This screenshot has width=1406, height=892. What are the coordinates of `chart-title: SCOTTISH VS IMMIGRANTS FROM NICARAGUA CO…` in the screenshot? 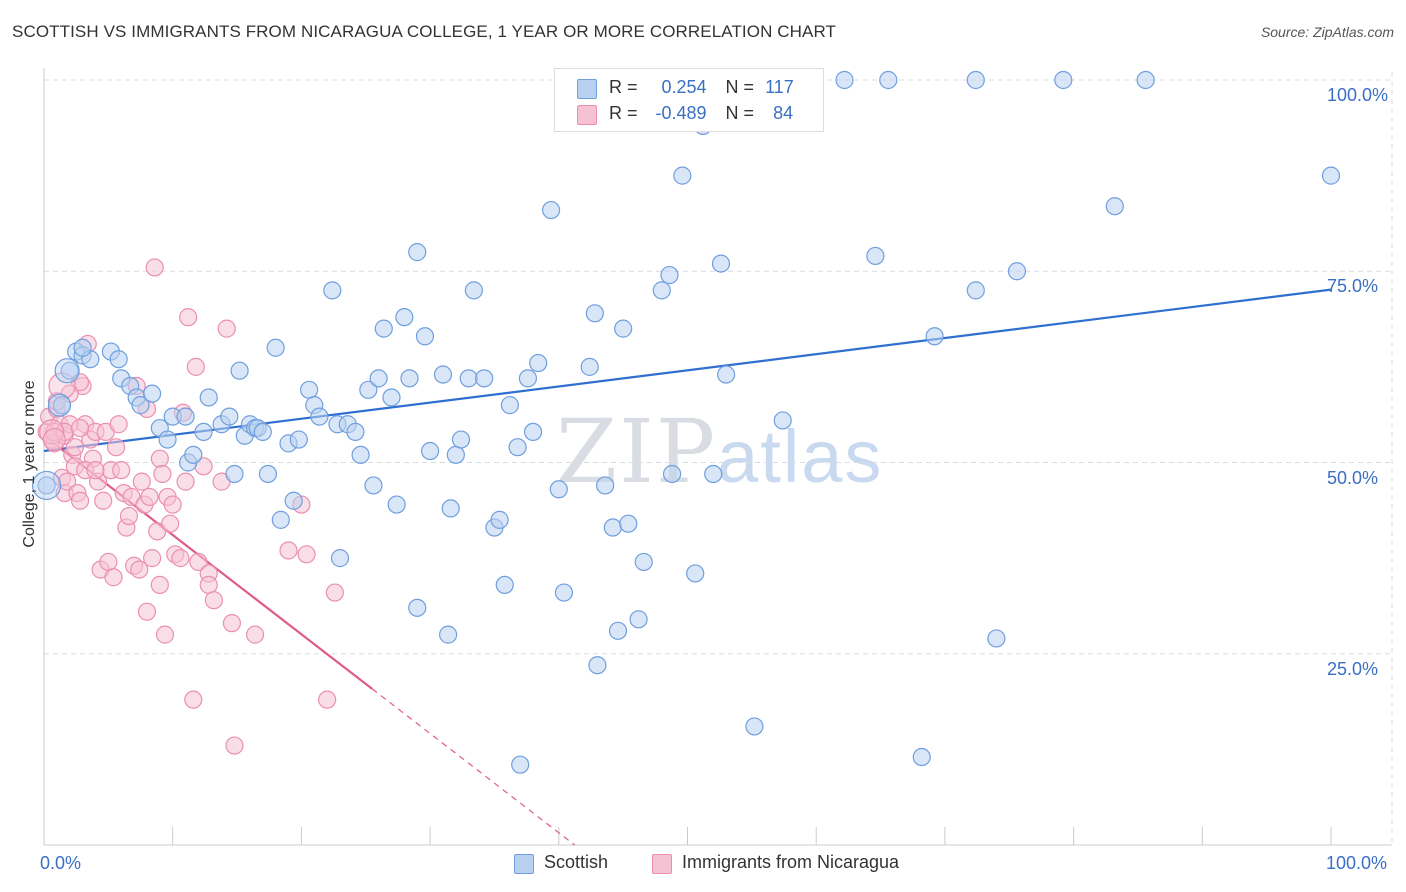 It's located at (424, 31).